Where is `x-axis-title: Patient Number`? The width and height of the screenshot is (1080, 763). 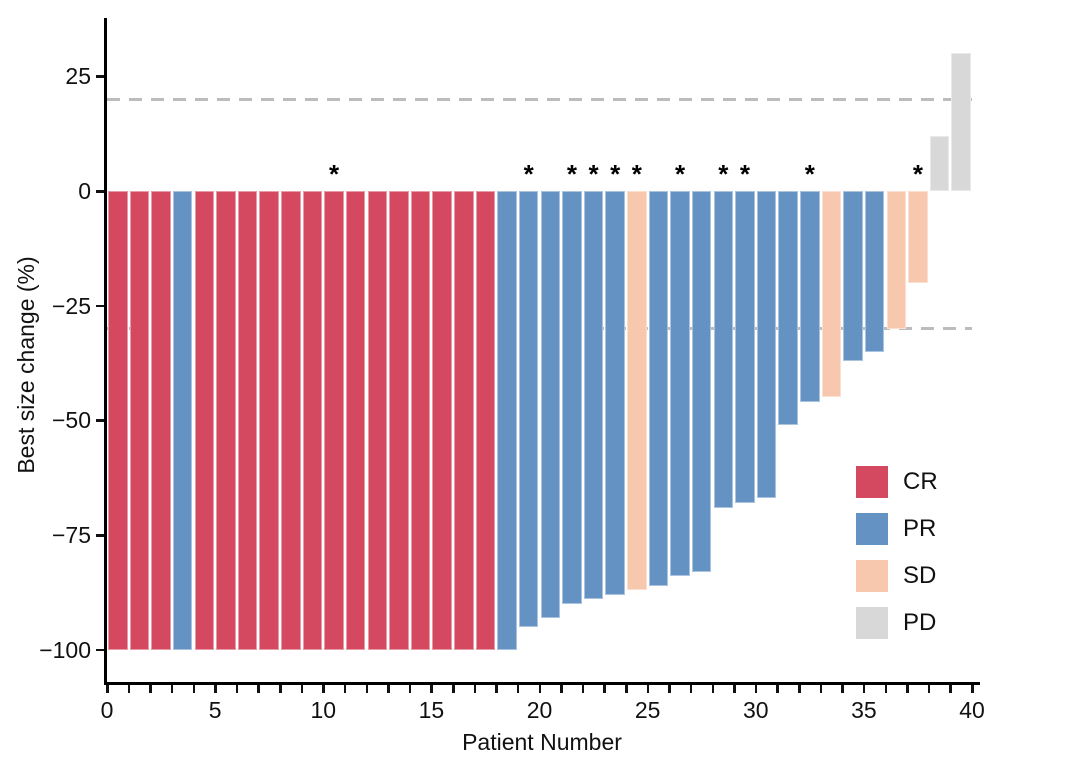
x-axis-title: Patient Number is located at coordinates (542, 742).